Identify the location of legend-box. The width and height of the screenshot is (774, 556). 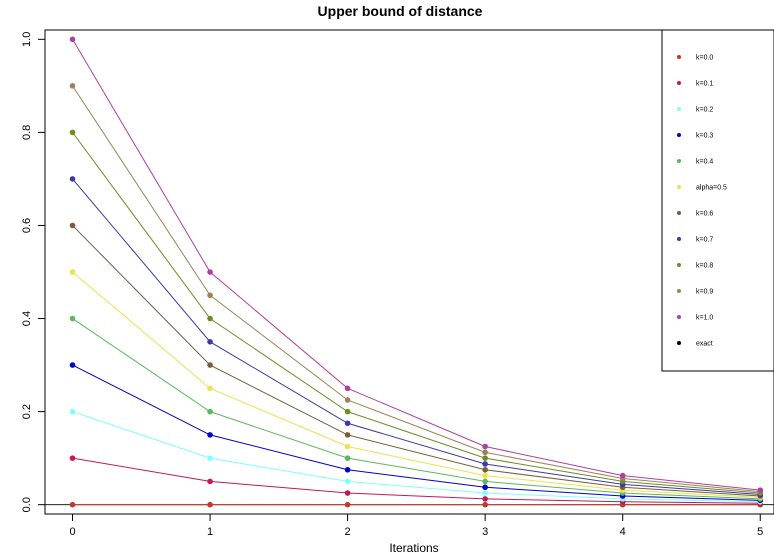
(717, 200).